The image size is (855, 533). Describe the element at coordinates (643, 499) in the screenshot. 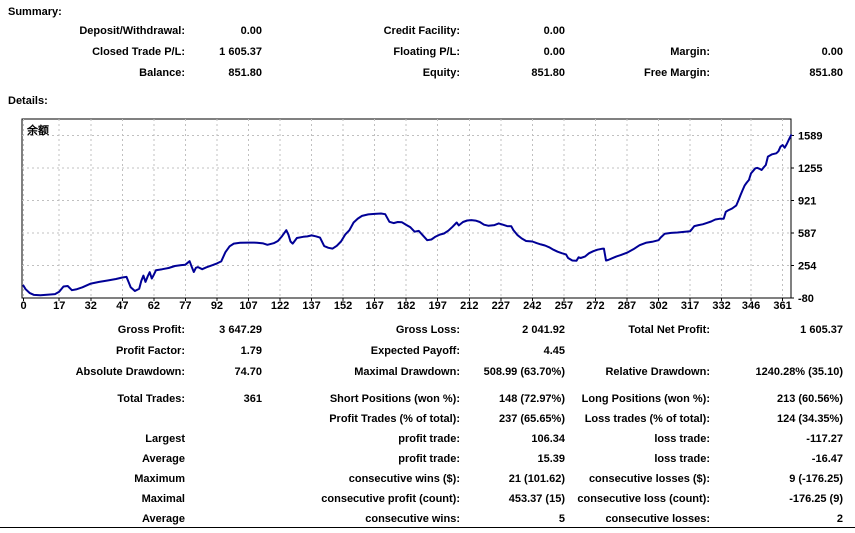

I see `stat-label: consecutive loss (count):` at that location.